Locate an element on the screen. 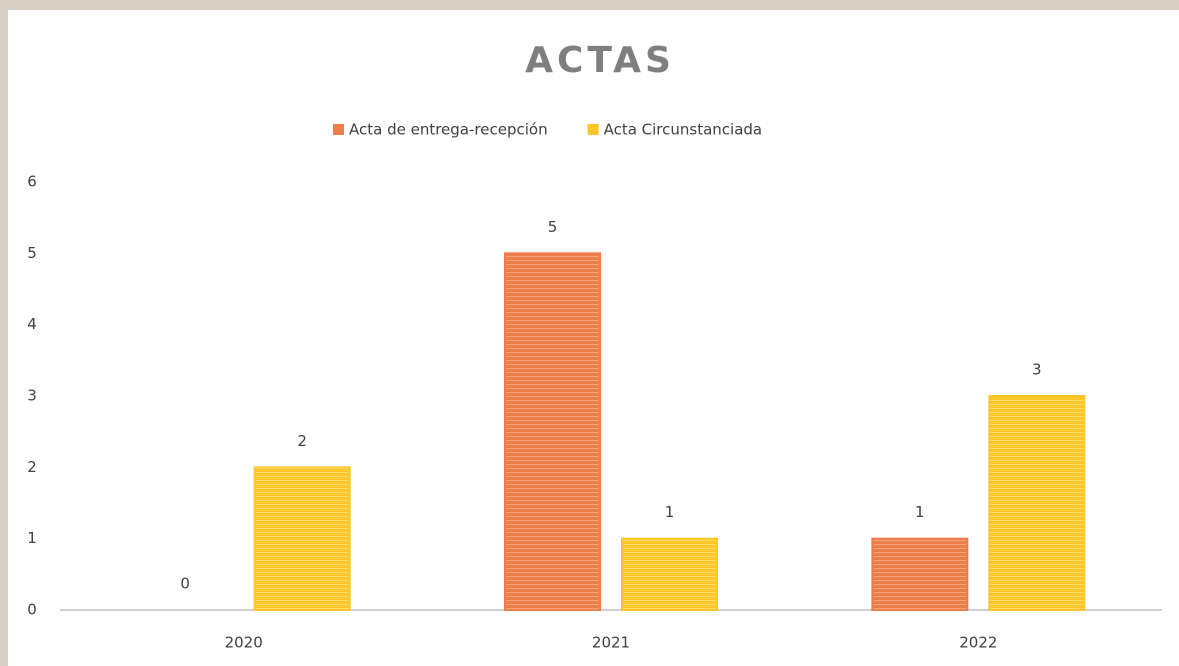  y-tick-label: 5 is located at coordinates (32, 253).